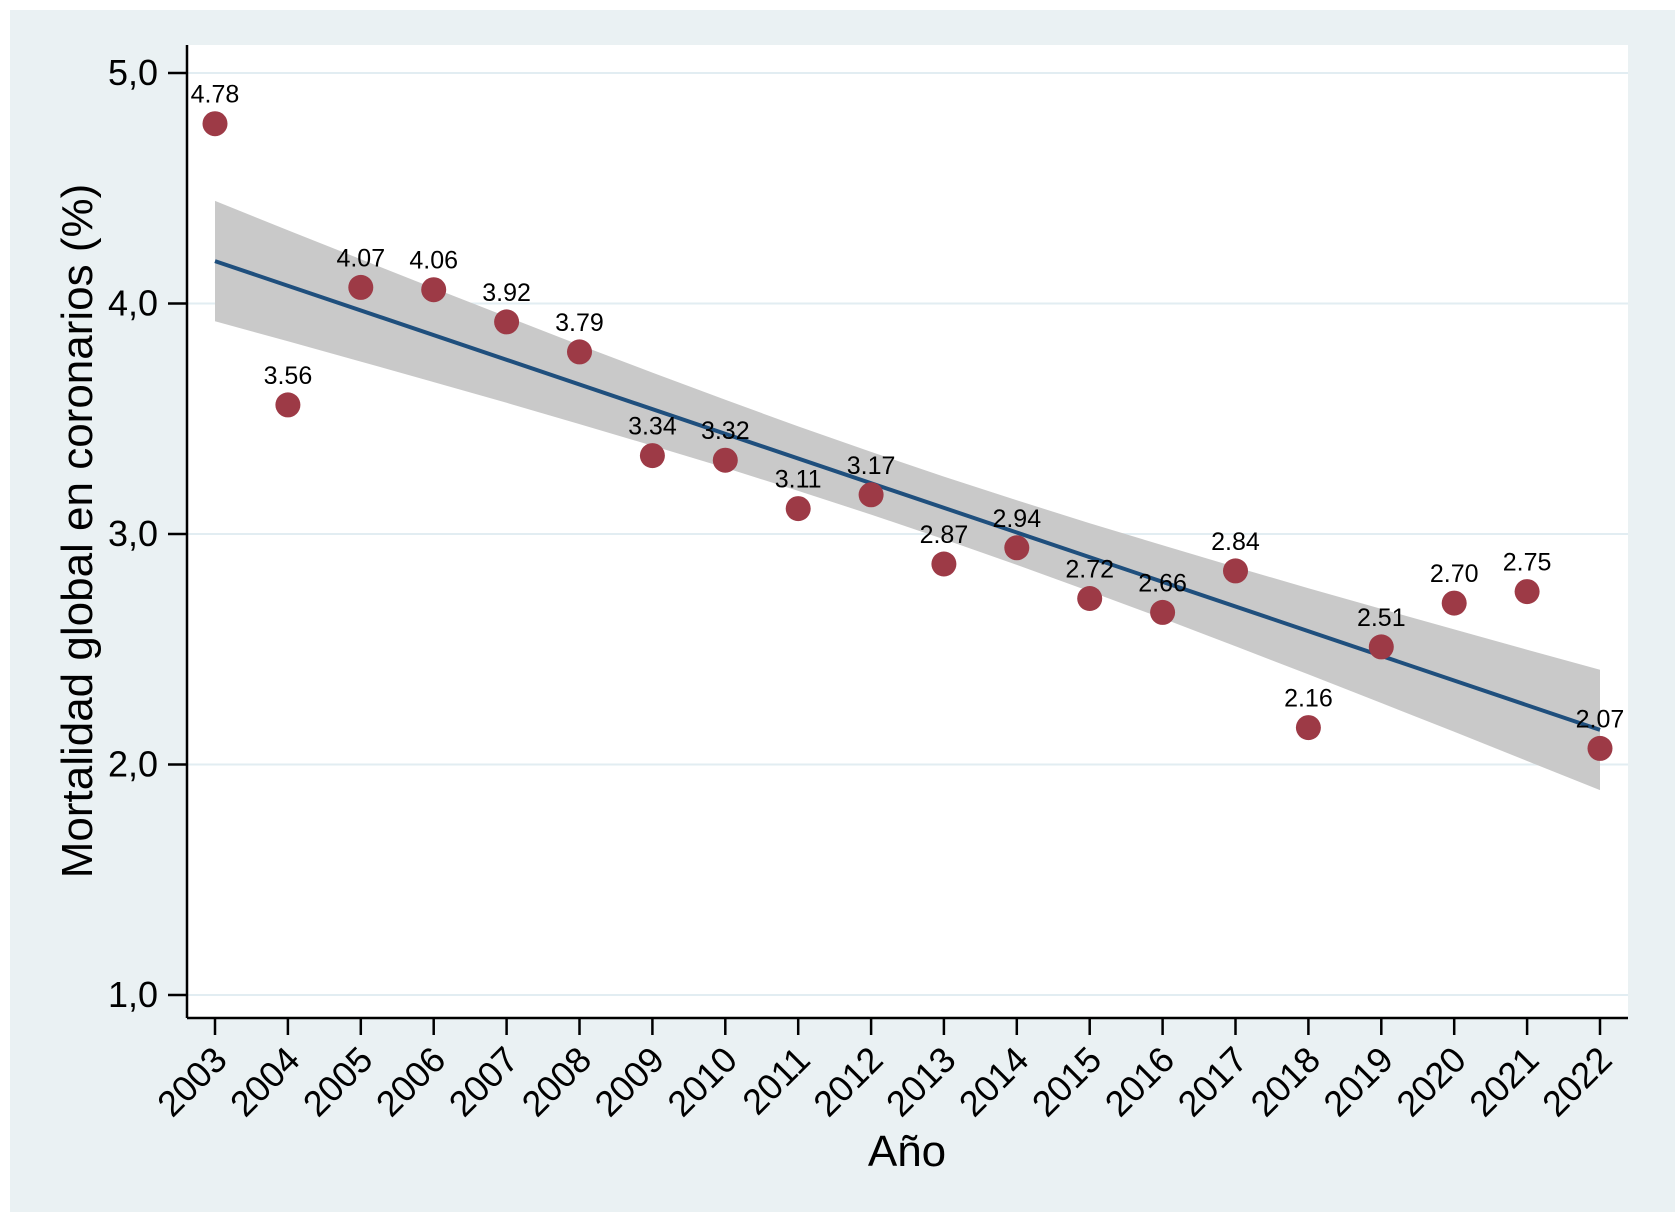 The height and width of the screenshot is (1220, 1675). I want to click on y-axis-title: Mortalidad global en coronarios (%), so click(77, 531).